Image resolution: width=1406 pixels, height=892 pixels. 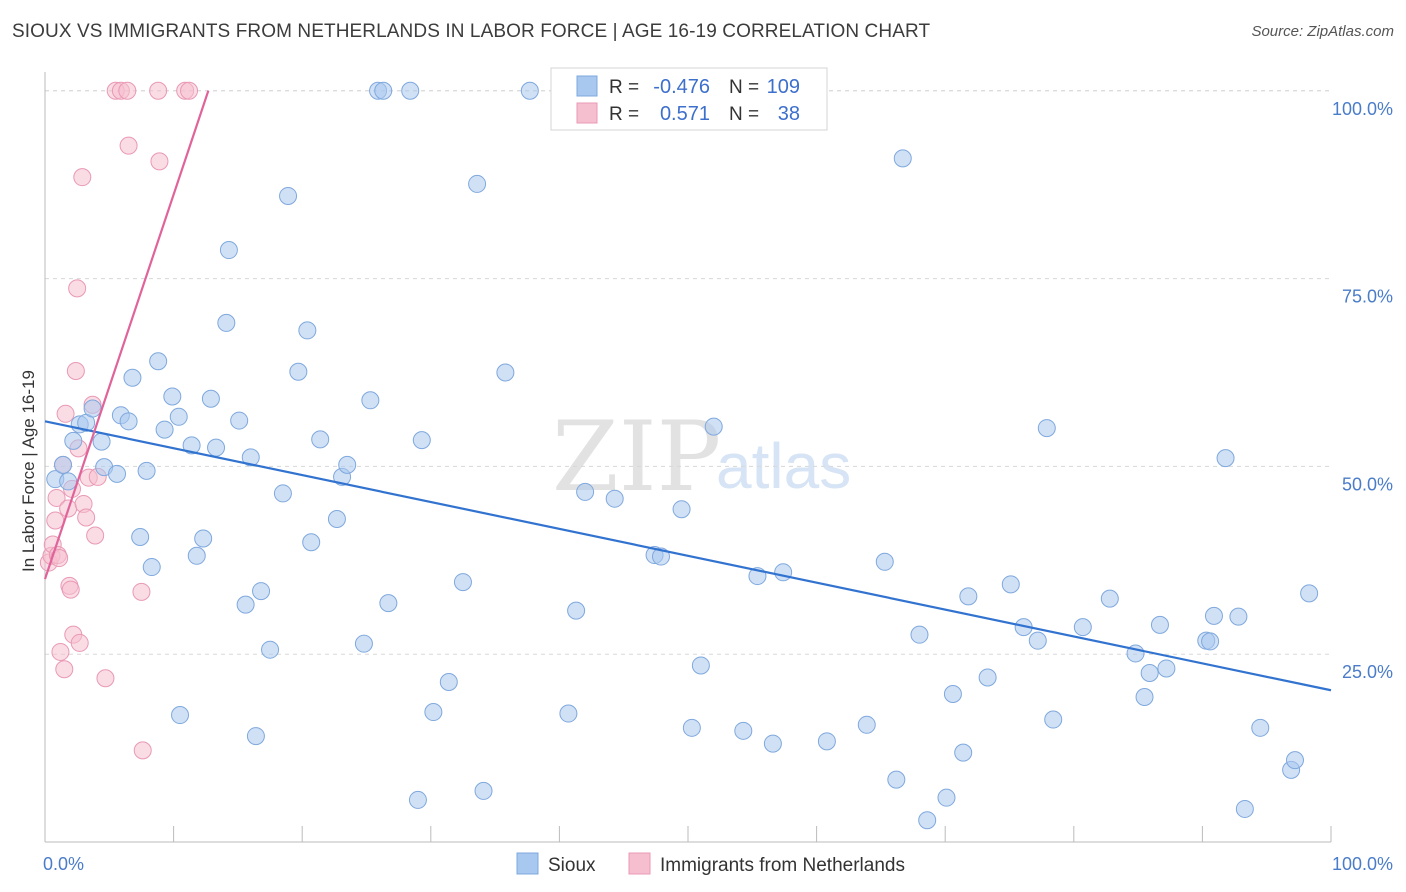 I want to click on bottom-legend-swatch-sioux, so click(x=527, y=863).